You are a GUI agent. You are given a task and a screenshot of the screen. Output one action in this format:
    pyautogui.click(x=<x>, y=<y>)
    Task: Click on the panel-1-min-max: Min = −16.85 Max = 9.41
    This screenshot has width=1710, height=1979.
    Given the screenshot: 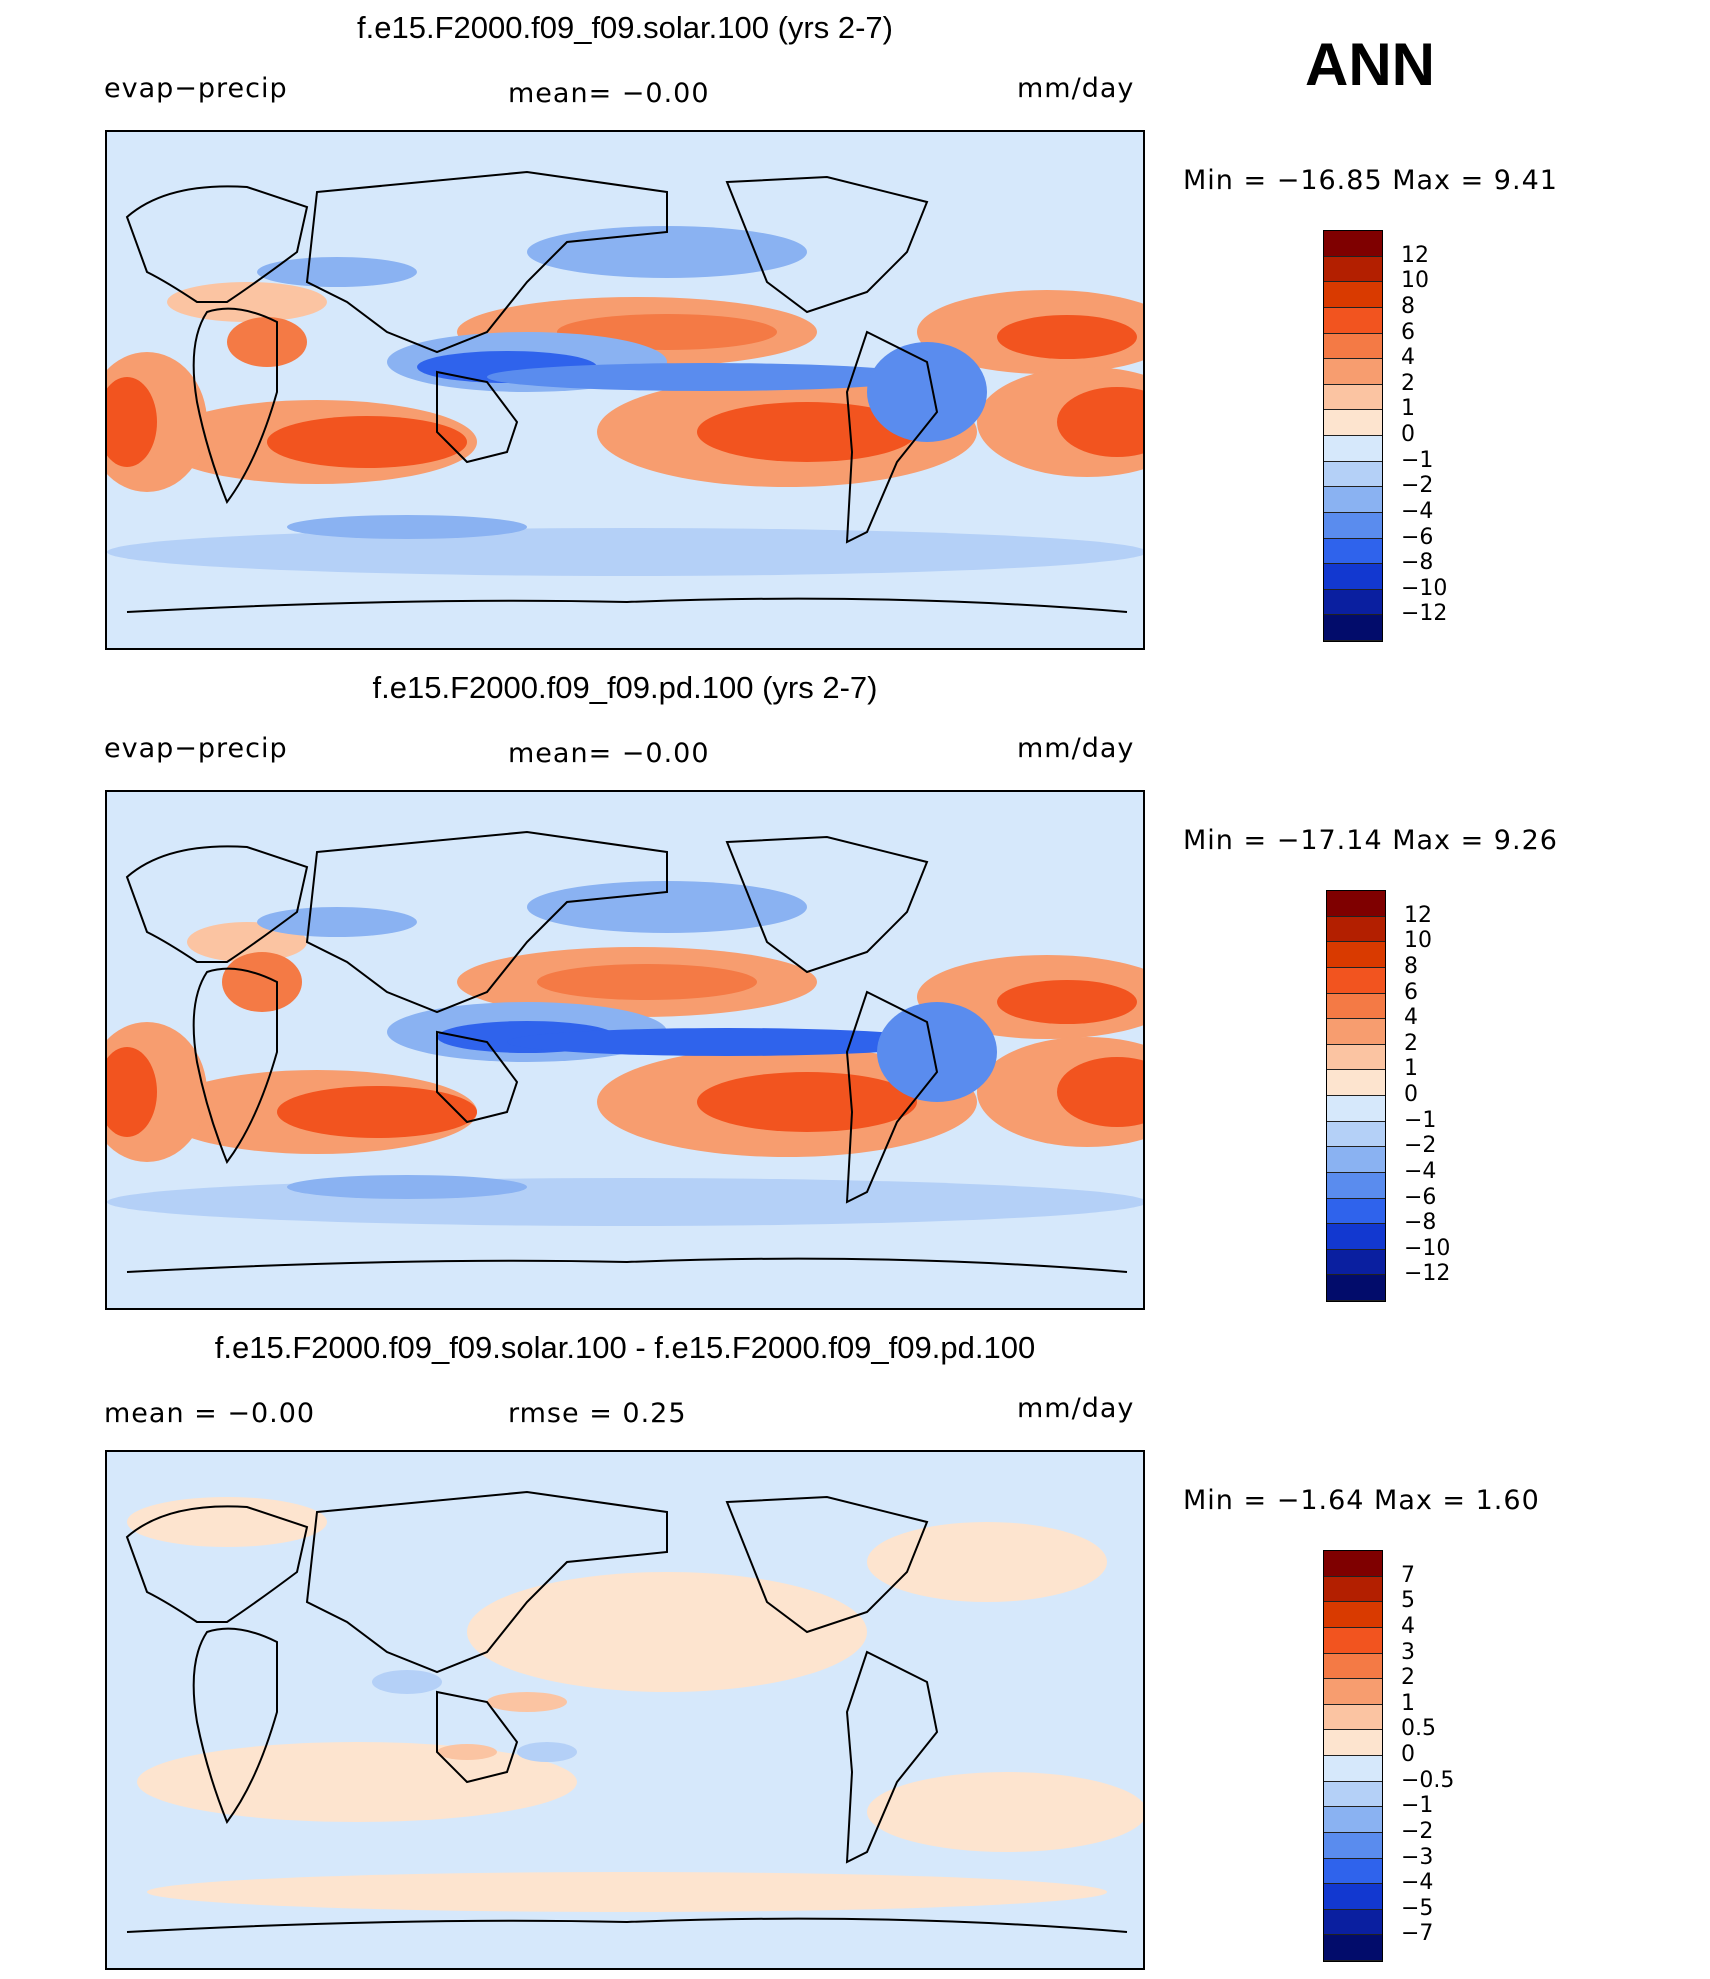 What is the action you would take?
    pyautogui.click(x=1370, y=180)
    